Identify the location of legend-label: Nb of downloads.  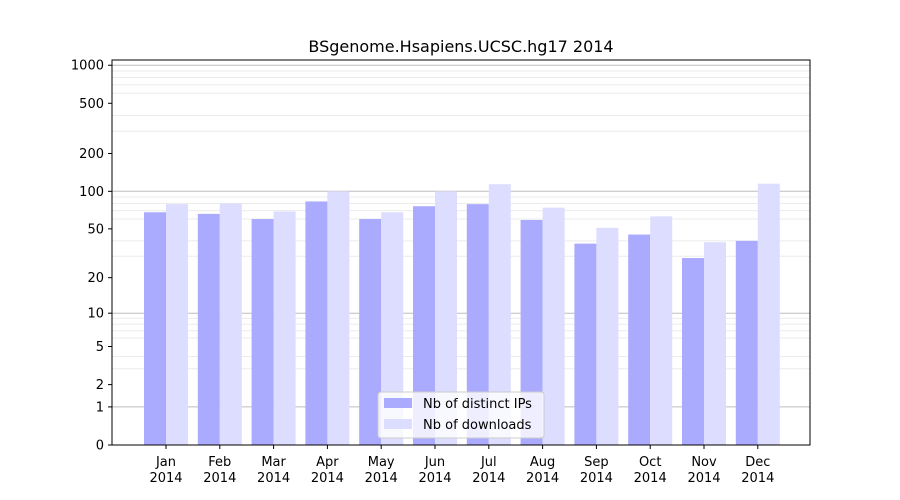
(477, 425).